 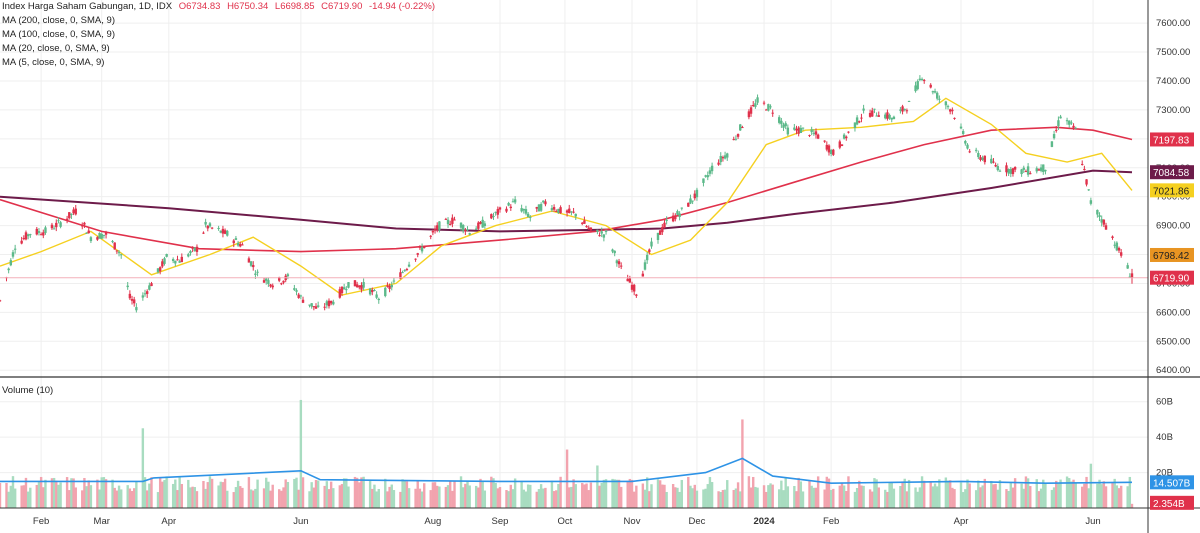 What do you see at coordinates (342, 6) in the screenshot?
I see `close-value: C6719.90` at bounding box center [342, 6].